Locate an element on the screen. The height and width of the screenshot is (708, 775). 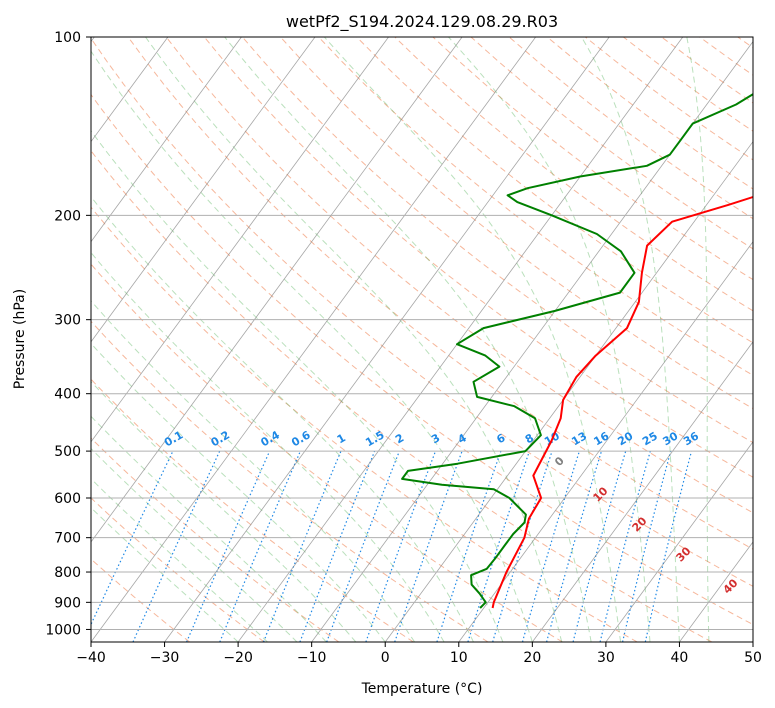
y-tick-label: 300 is located at coordinates (67, 321).